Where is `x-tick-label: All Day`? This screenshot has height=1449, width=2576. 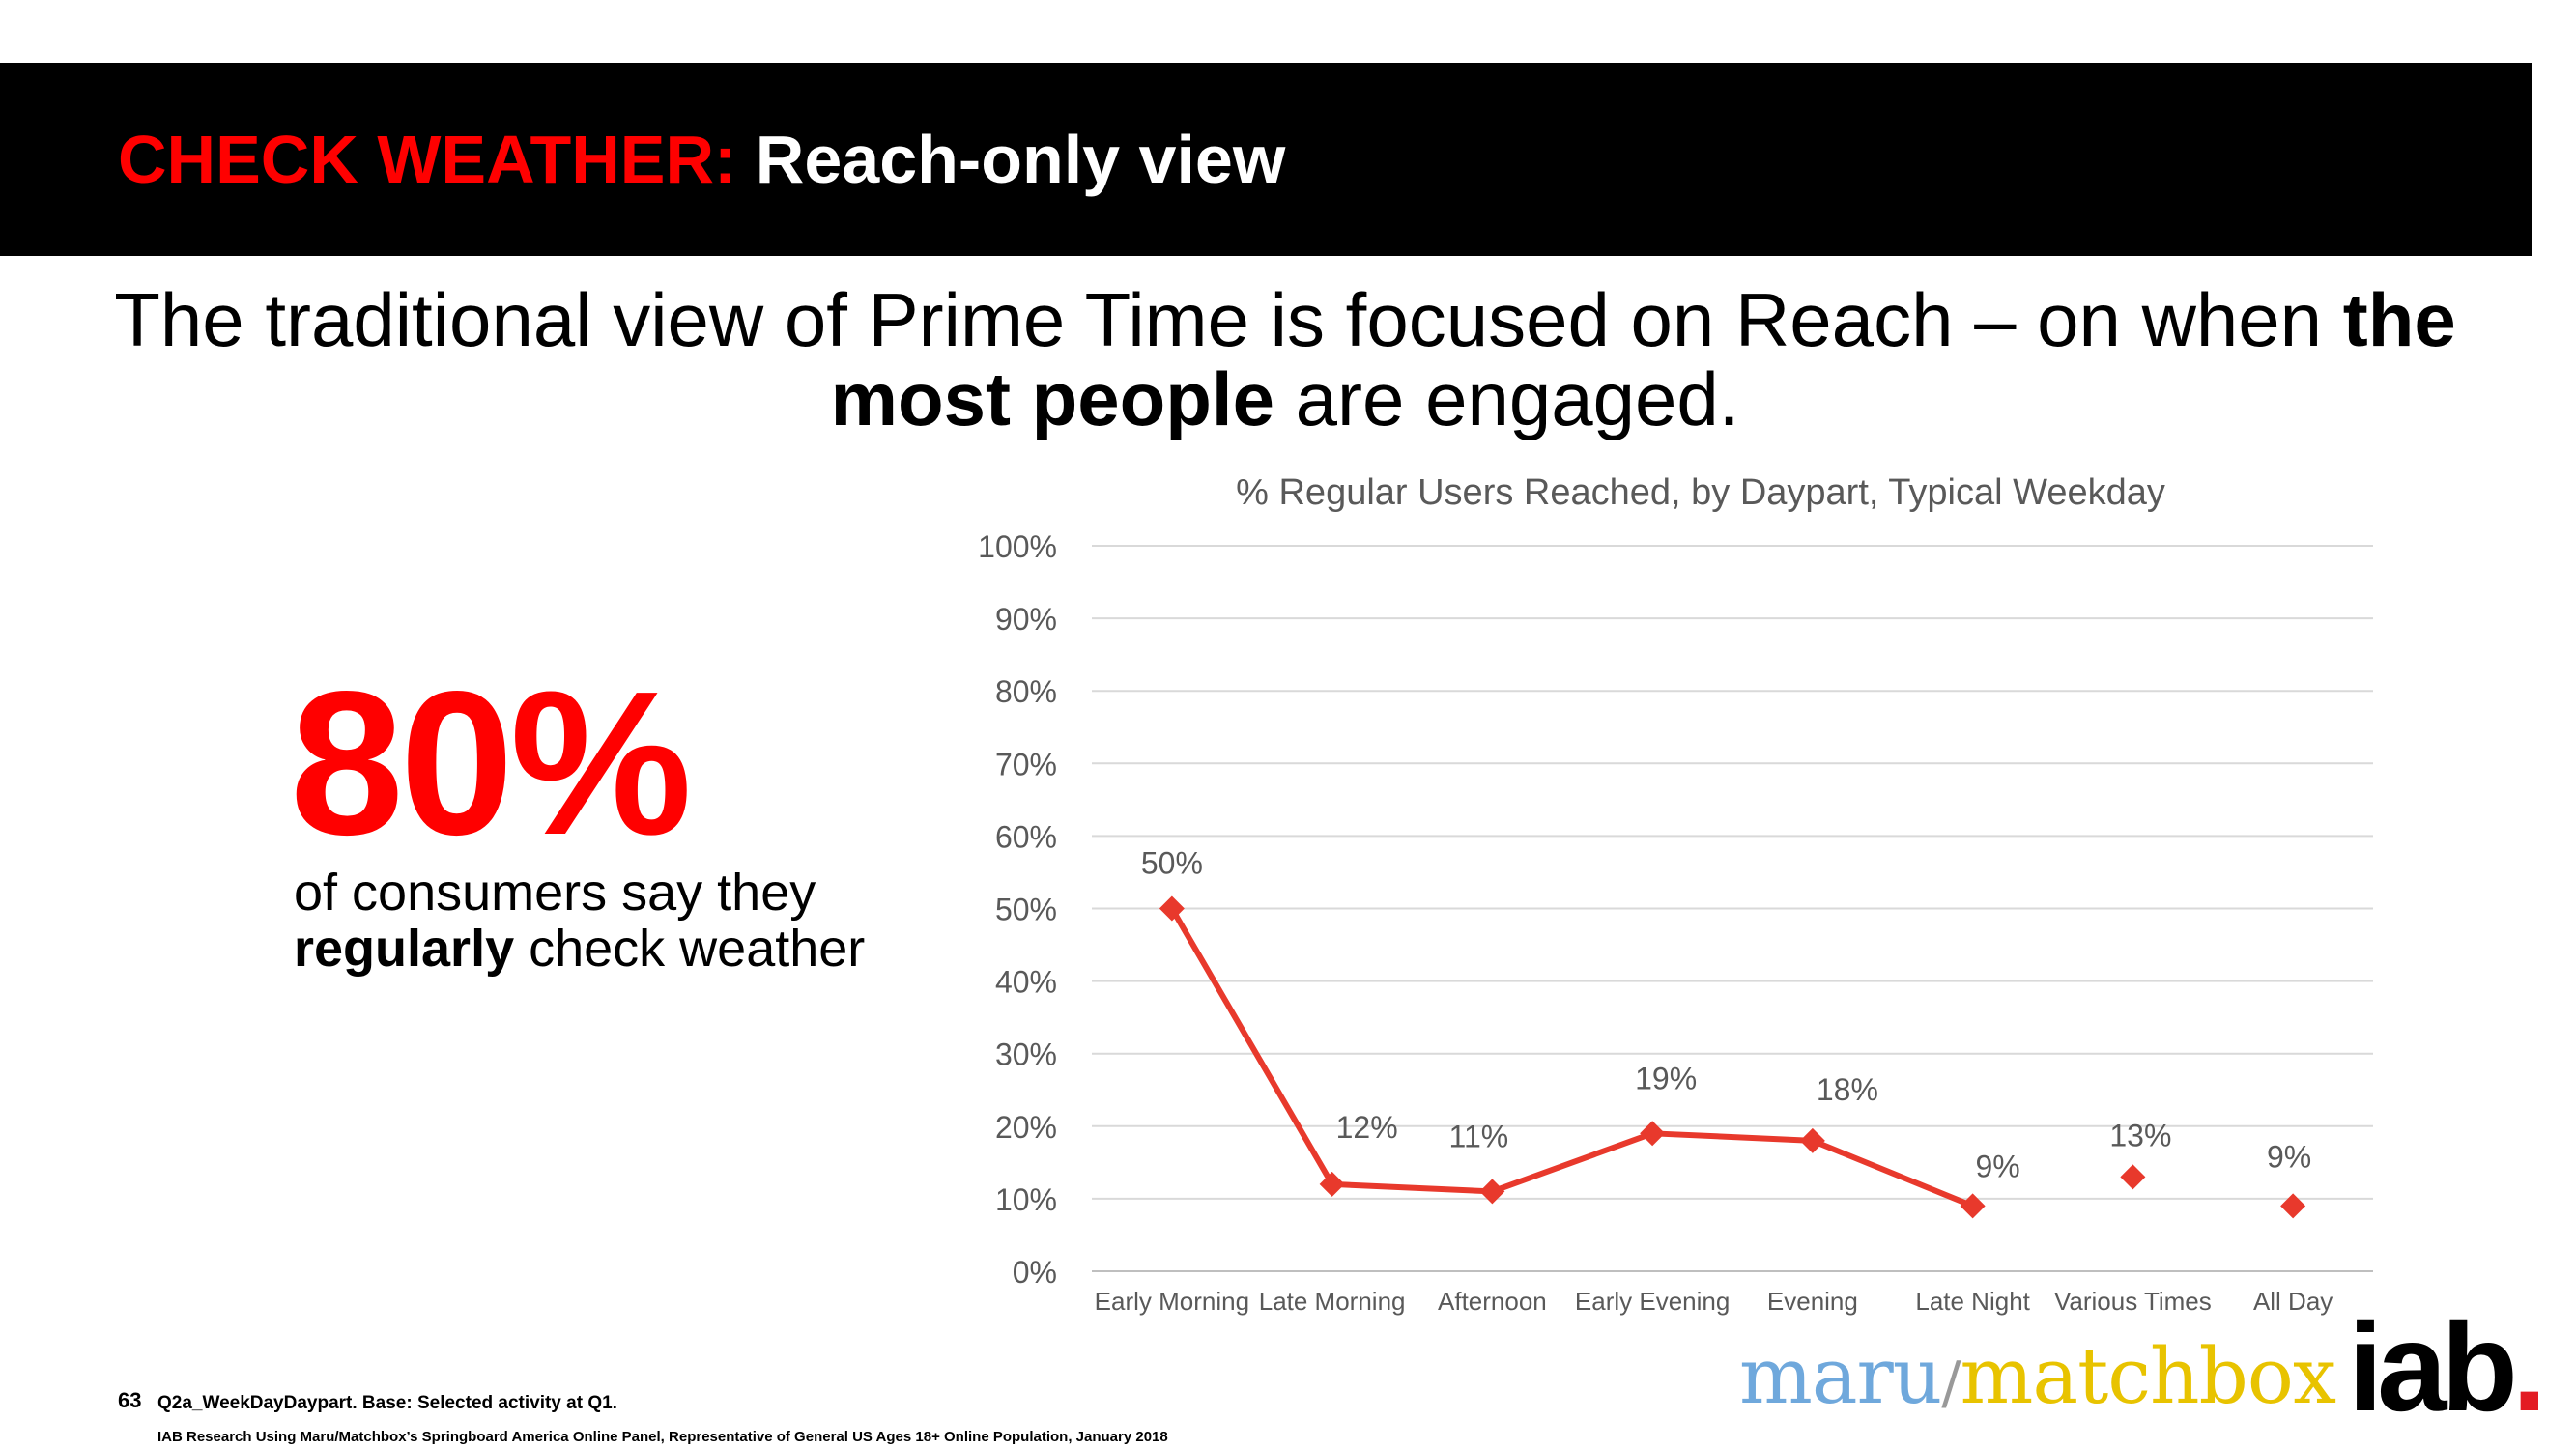
x-tick-label: All Day is located at coordinates (2293, 1301).